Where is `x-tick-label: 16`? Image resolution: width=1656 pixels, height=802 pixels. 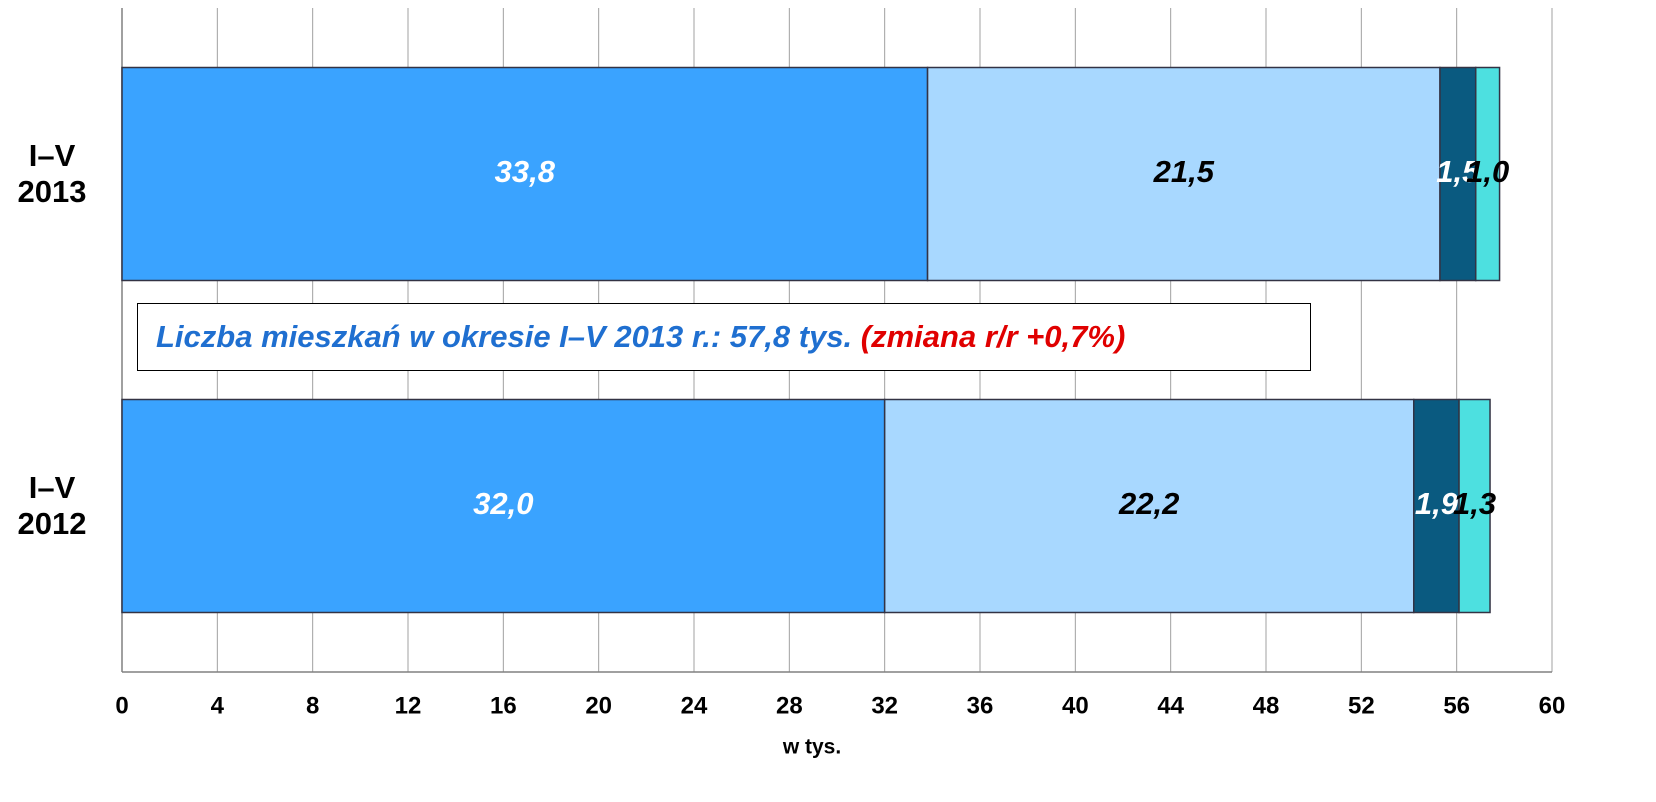 x-tick-label: 16 is located at coordinates (503, 705).